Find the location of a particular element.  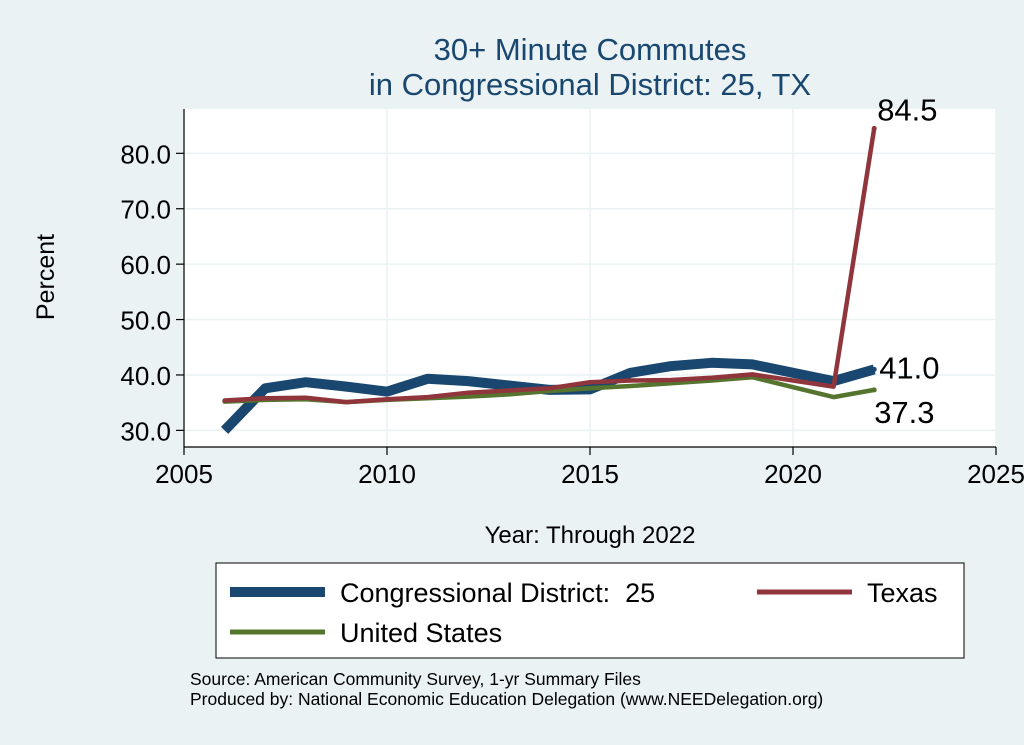

legend-box is located at coordinates (590, 610).